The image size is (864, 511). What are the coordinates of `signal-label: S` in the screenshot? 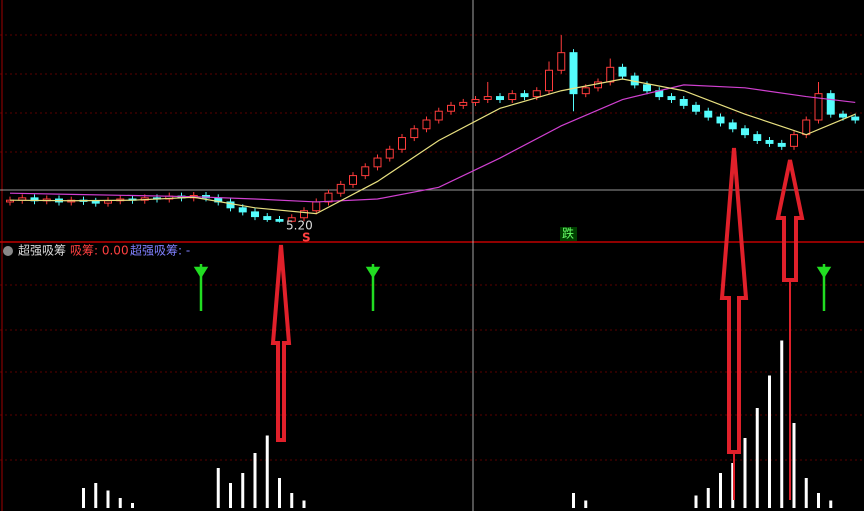 It's located at (306, 238).